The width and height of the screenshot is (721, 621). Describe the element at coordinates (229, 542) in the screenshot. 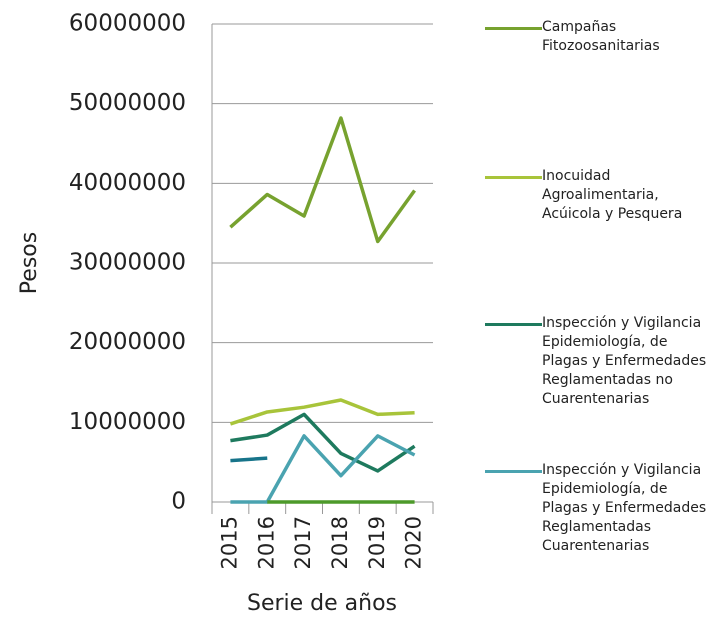

I see `x-tick-label: 2015` at that location.